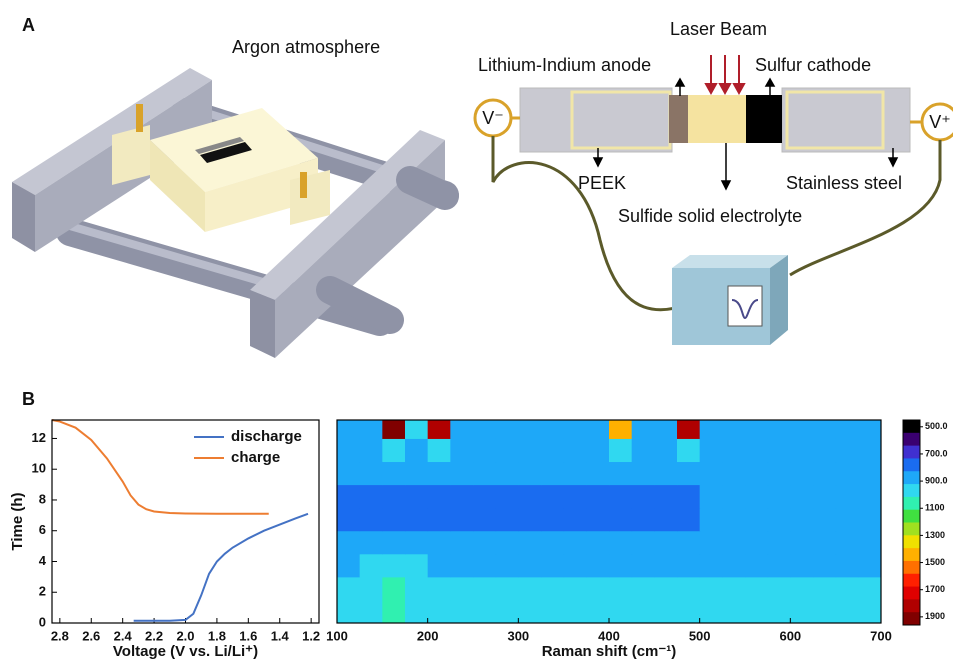 This screenshot has height=670, width=953. I want to click on x-tick-label: 400, so click(609, 635).